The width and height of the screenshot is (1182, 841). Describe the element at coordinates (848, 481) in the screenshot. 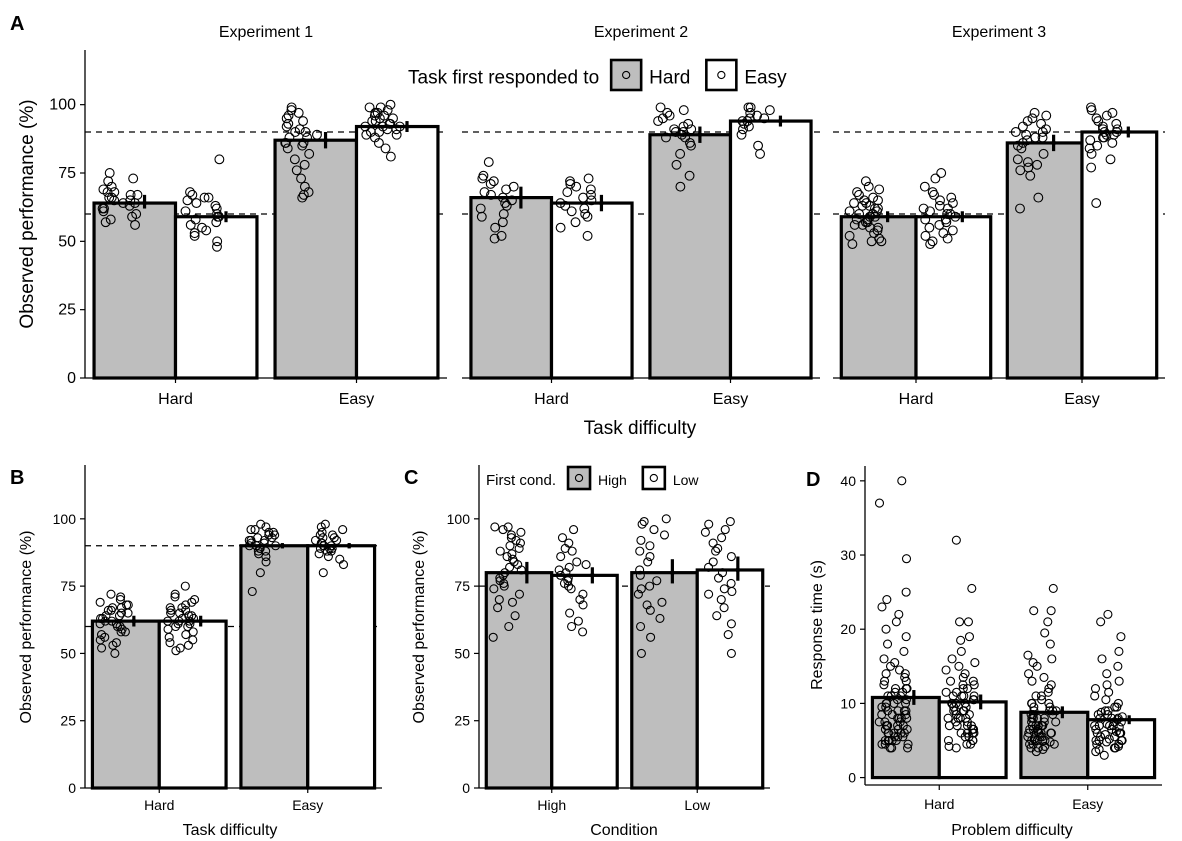

I see `y-tick-label-d-4: 40` at that location.